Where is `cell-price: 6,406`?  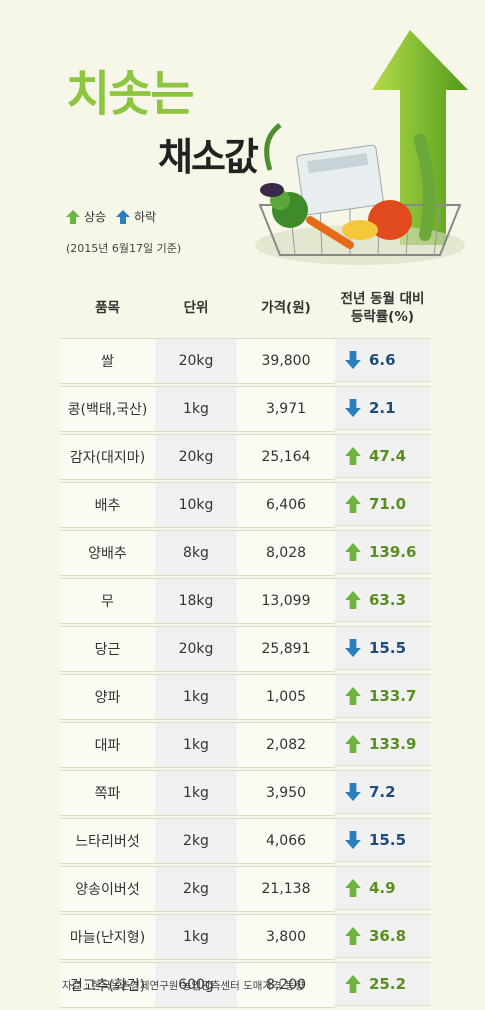
cell-price: 6,406 is located at coordinates (286, 505).